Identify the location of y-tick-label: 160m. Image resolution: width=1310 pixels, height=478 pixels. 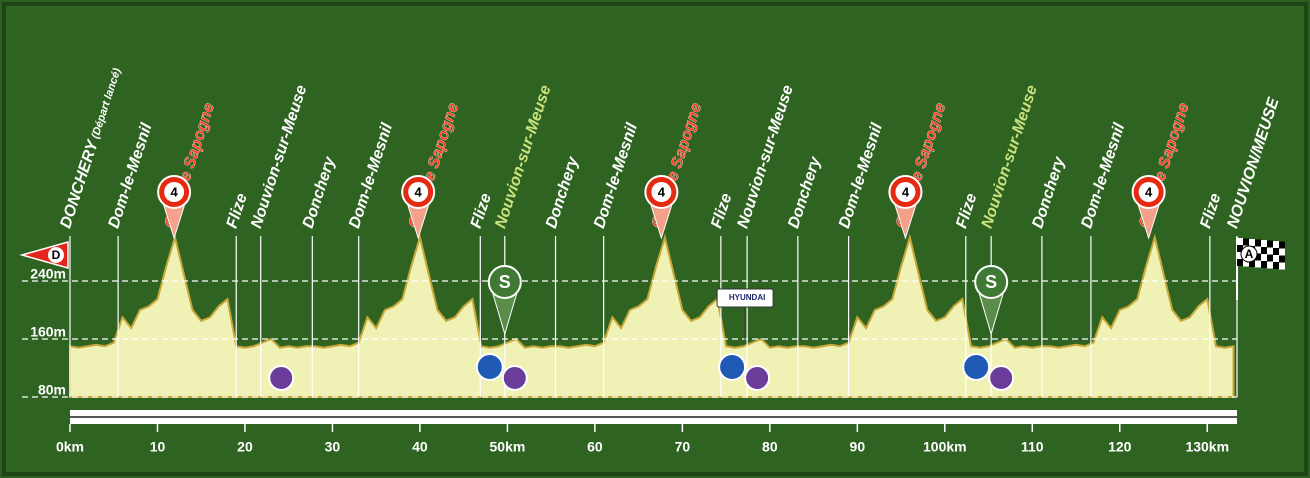
(48, 332).